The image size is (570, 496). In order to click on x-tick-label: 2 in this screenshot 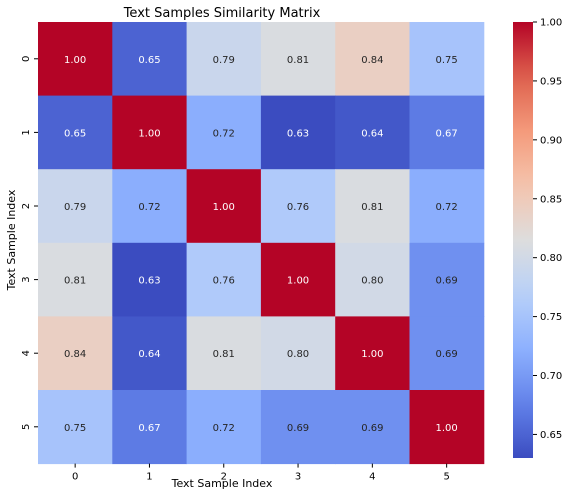, I will do `click(224, 477)`.